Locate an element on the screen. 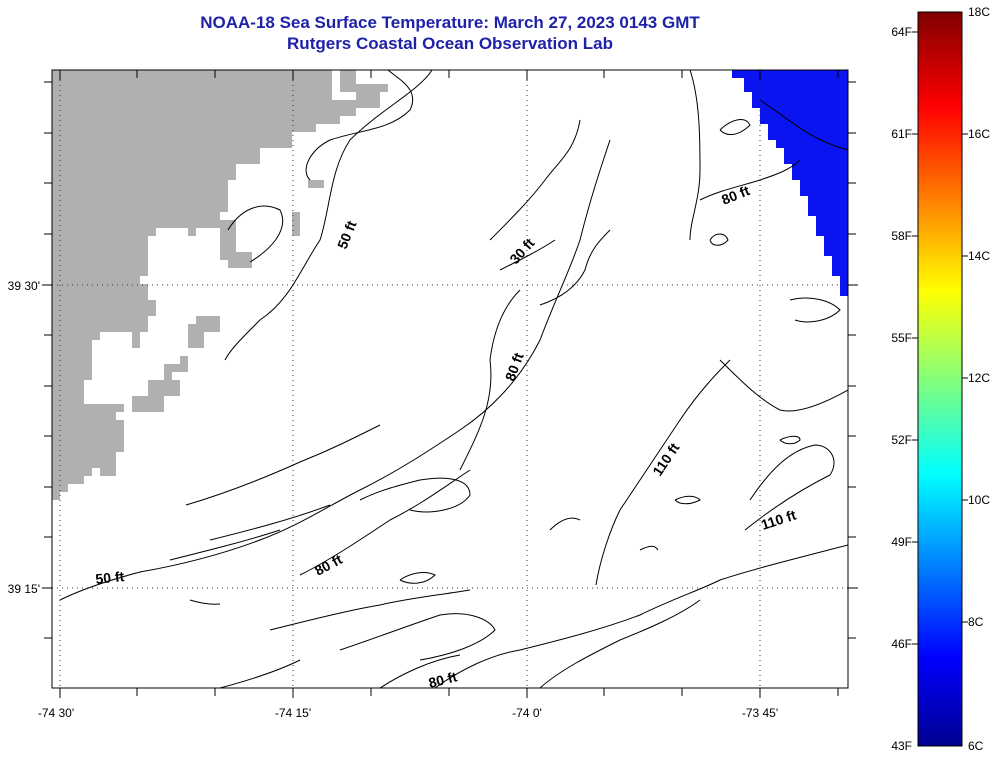  x-axis-label: -74 30' is located at coordinates (56, 713).